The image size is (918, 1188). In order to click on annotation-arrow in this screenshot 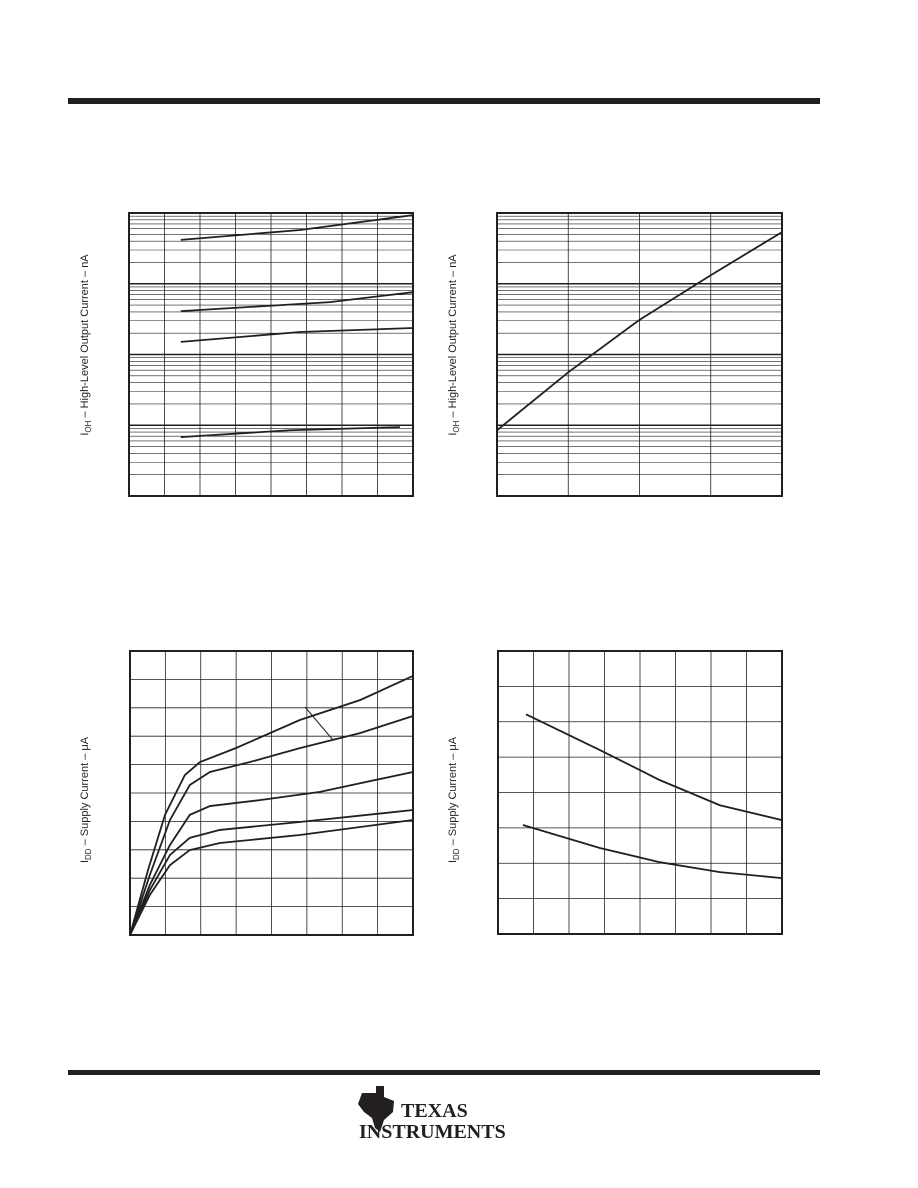, I will do `click(319, 723)`.